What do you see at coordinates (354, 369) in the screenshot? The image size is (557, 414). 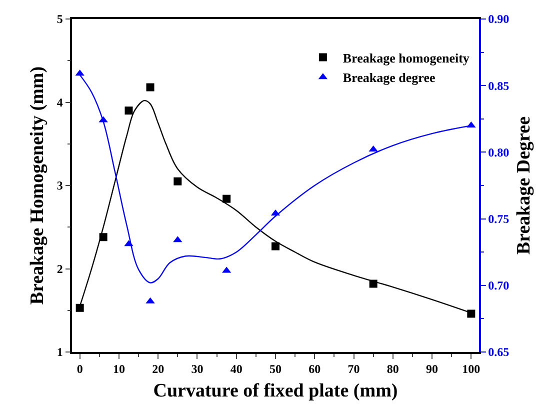 I see `x-tick-label: 70` at bounding box center [354, 369].